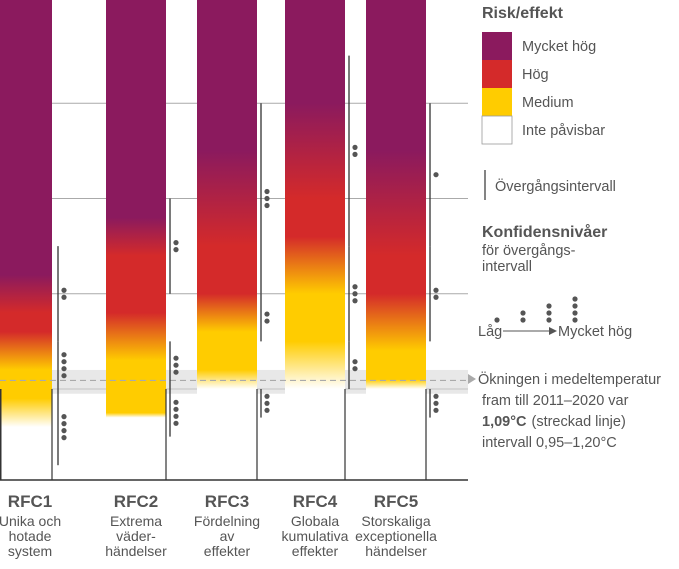 The width and height of the screenshot is (679, 569). What do you see at coordinates (315, 521) in the screenshot?
I see `category-label-line: Globala` at bounding box center [315, 521].